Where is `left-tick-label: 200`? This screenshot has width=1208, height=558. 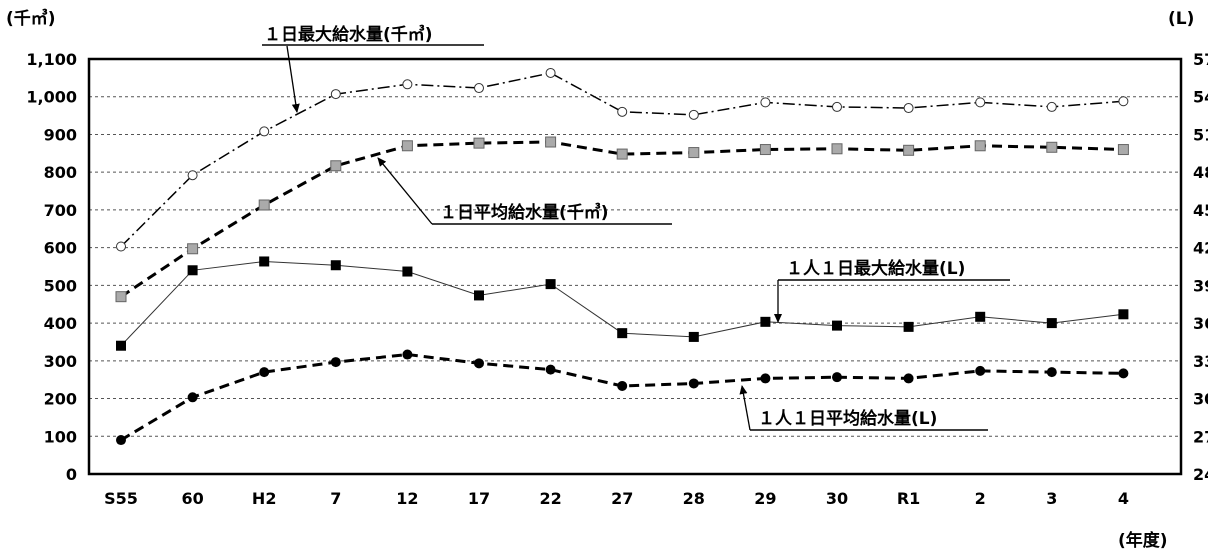 left-tick-label: 200 is located at coordinates (60, 399).